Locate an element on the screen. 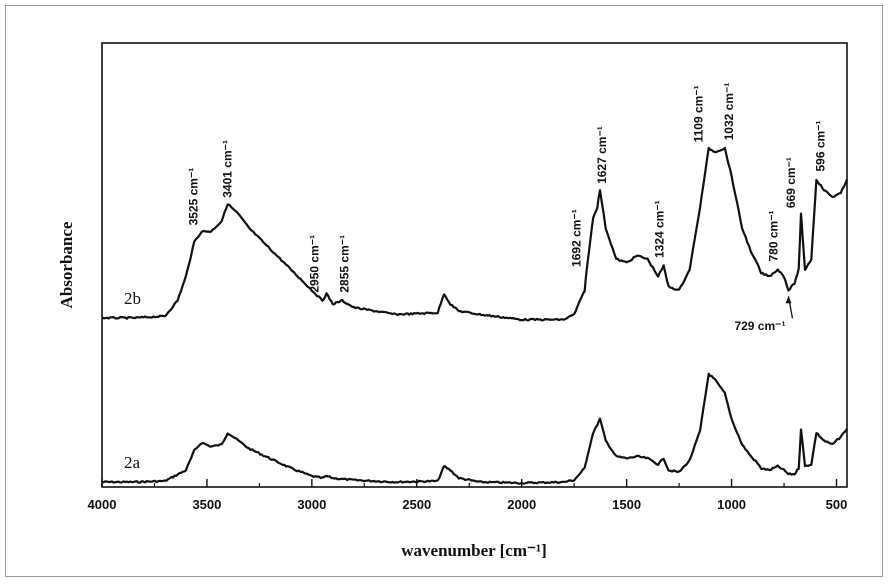 This screenshot has width=891, height=585. series-label-2b: 2b is located at coordinates (132, 298).